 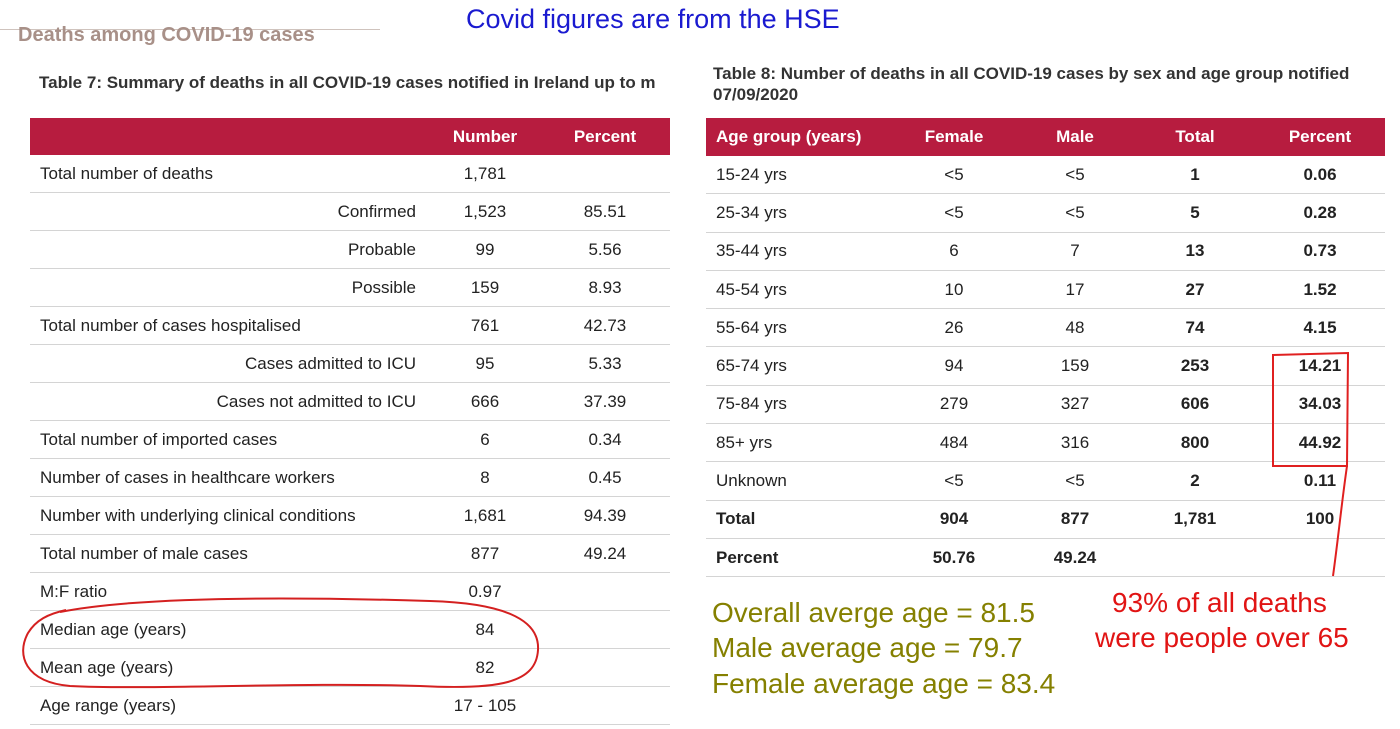 I want to click on section-divider, so click(x=190, y=29).